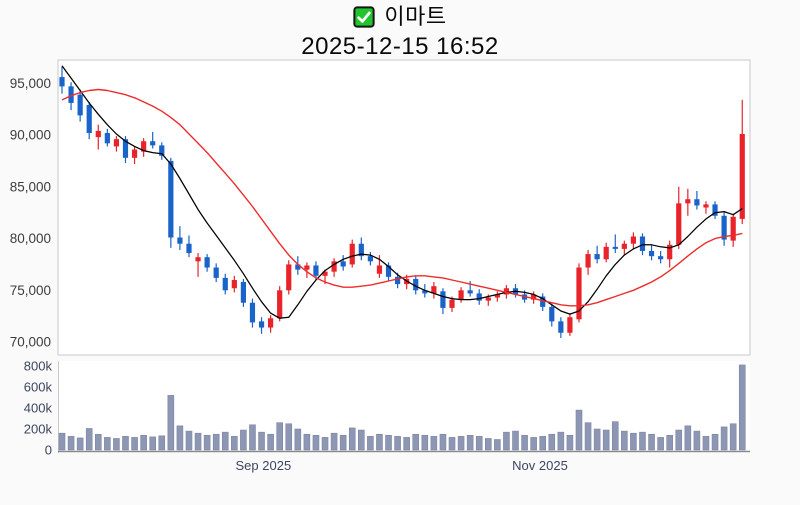 Image resolution: width=800 pixels, height=505 pixels. Describe the element at coordinates (400, 46) in the screenshot. I see `chart-timestamp: 2025-12-15 16:52` at that location.